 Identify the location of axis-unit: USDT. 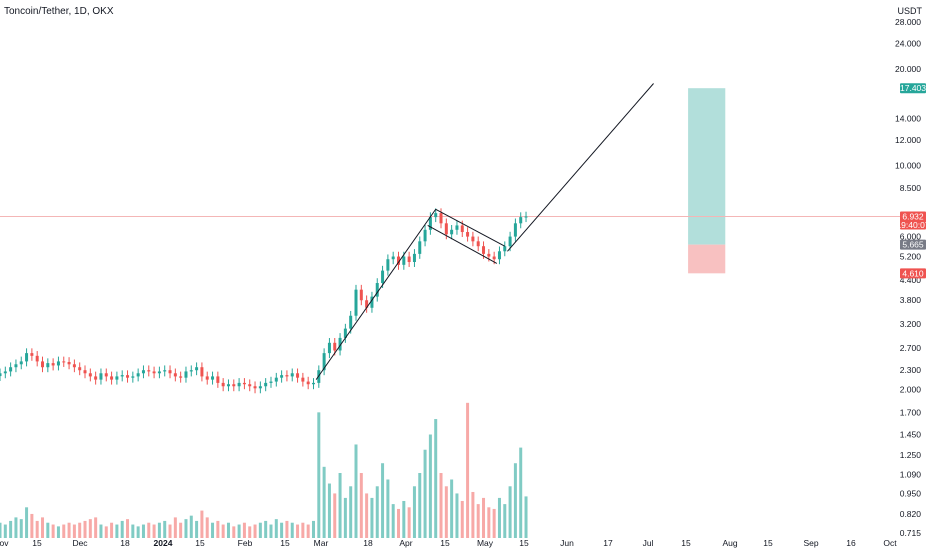
(910, 11).